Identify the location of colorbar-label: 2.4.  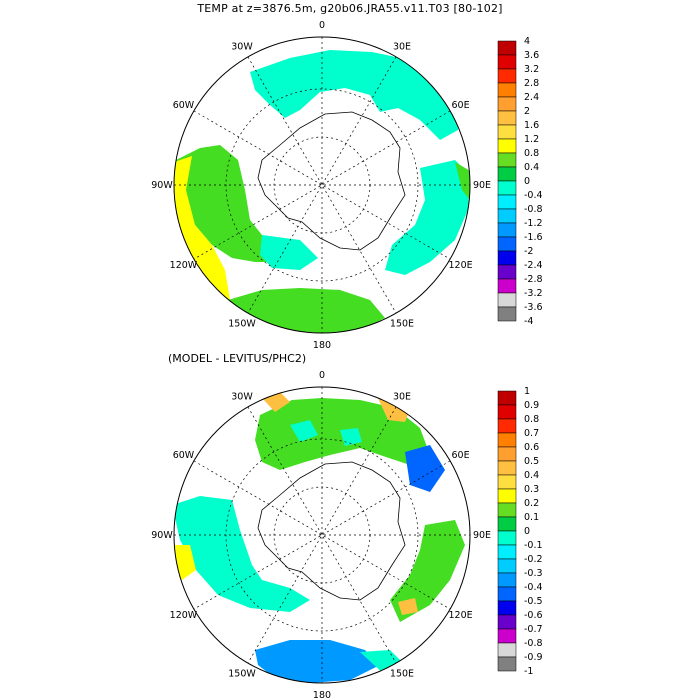
(531, 97).